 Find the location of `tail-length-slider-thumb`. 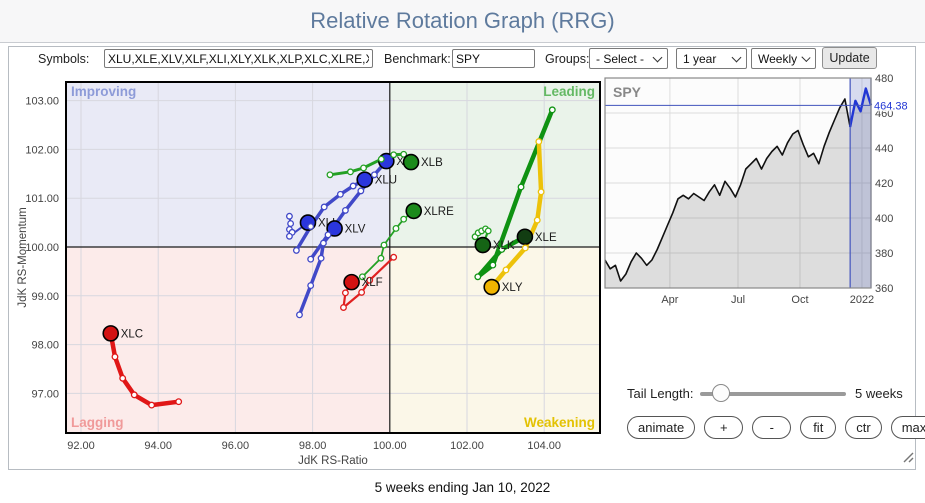

tail-length-slider-thumb is located at coordinates (721, 393).